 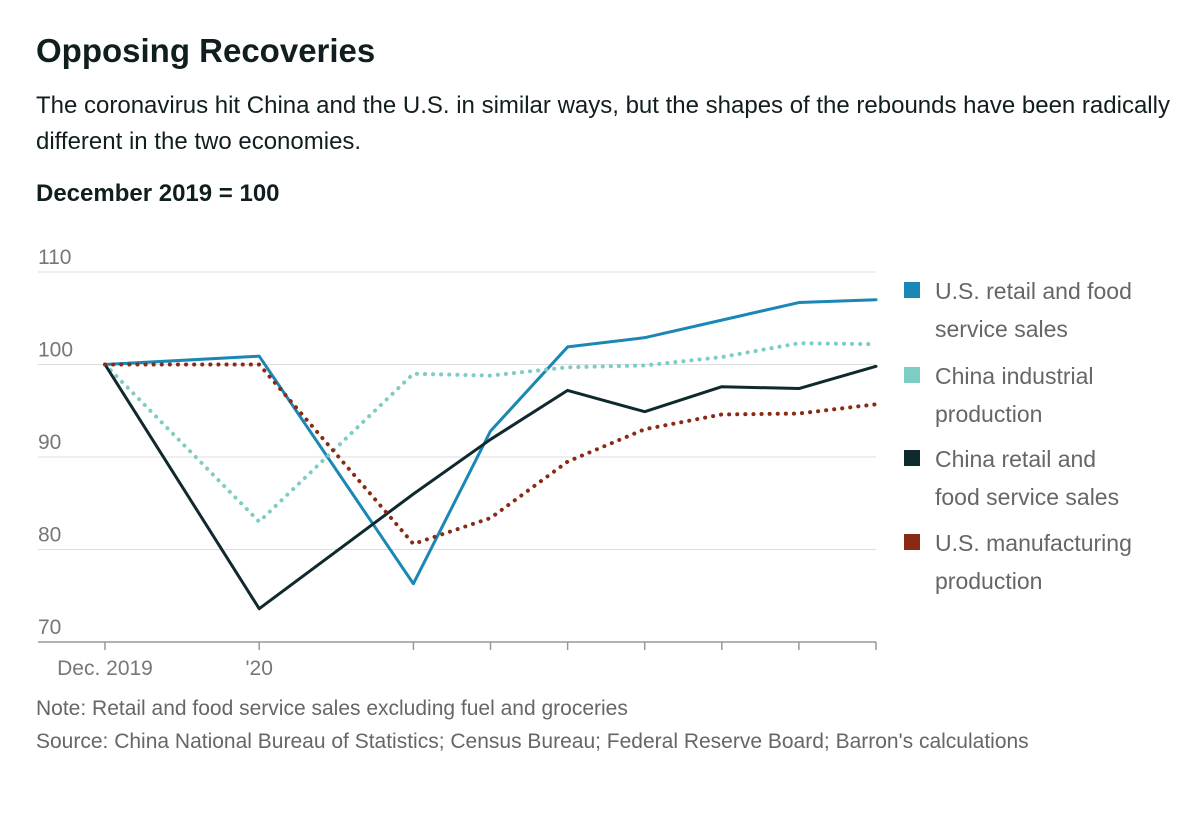 I want to click on legend-item: China industrial production, so click(x=1024, y=395).